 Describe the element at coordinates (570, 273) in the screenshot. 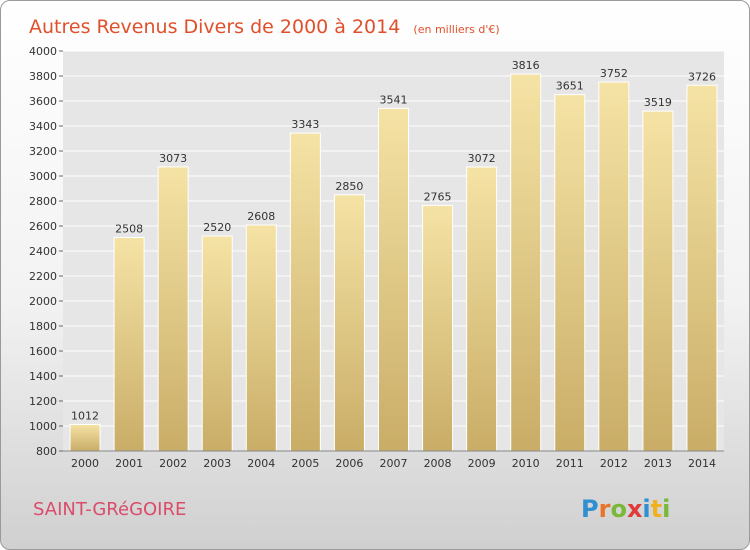

I see `bar-2011` at that location.